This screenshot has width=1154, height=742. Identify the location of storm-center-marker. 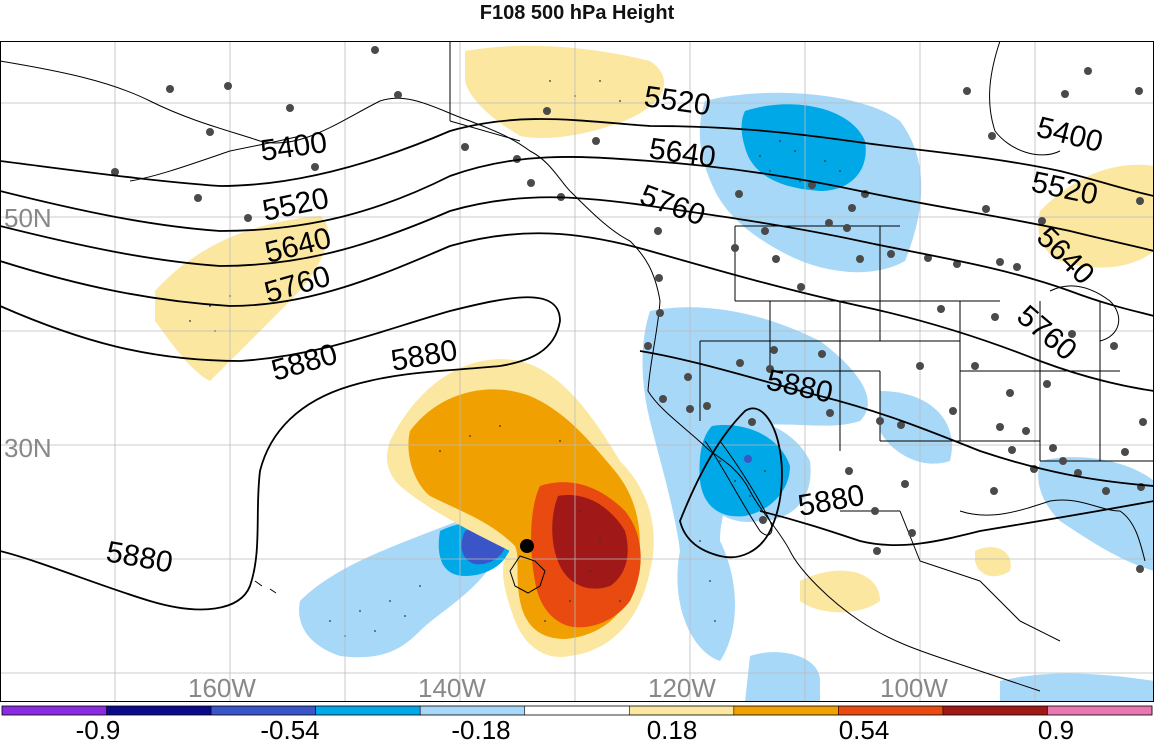
(527, 546).